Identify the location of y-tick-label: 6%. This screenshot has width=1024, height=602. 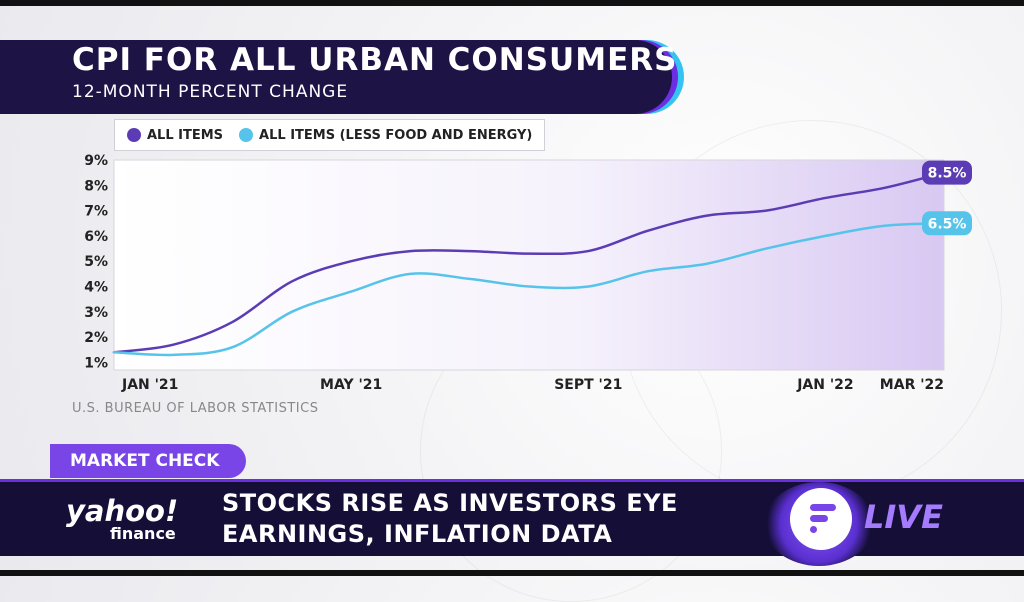
(96, 237).